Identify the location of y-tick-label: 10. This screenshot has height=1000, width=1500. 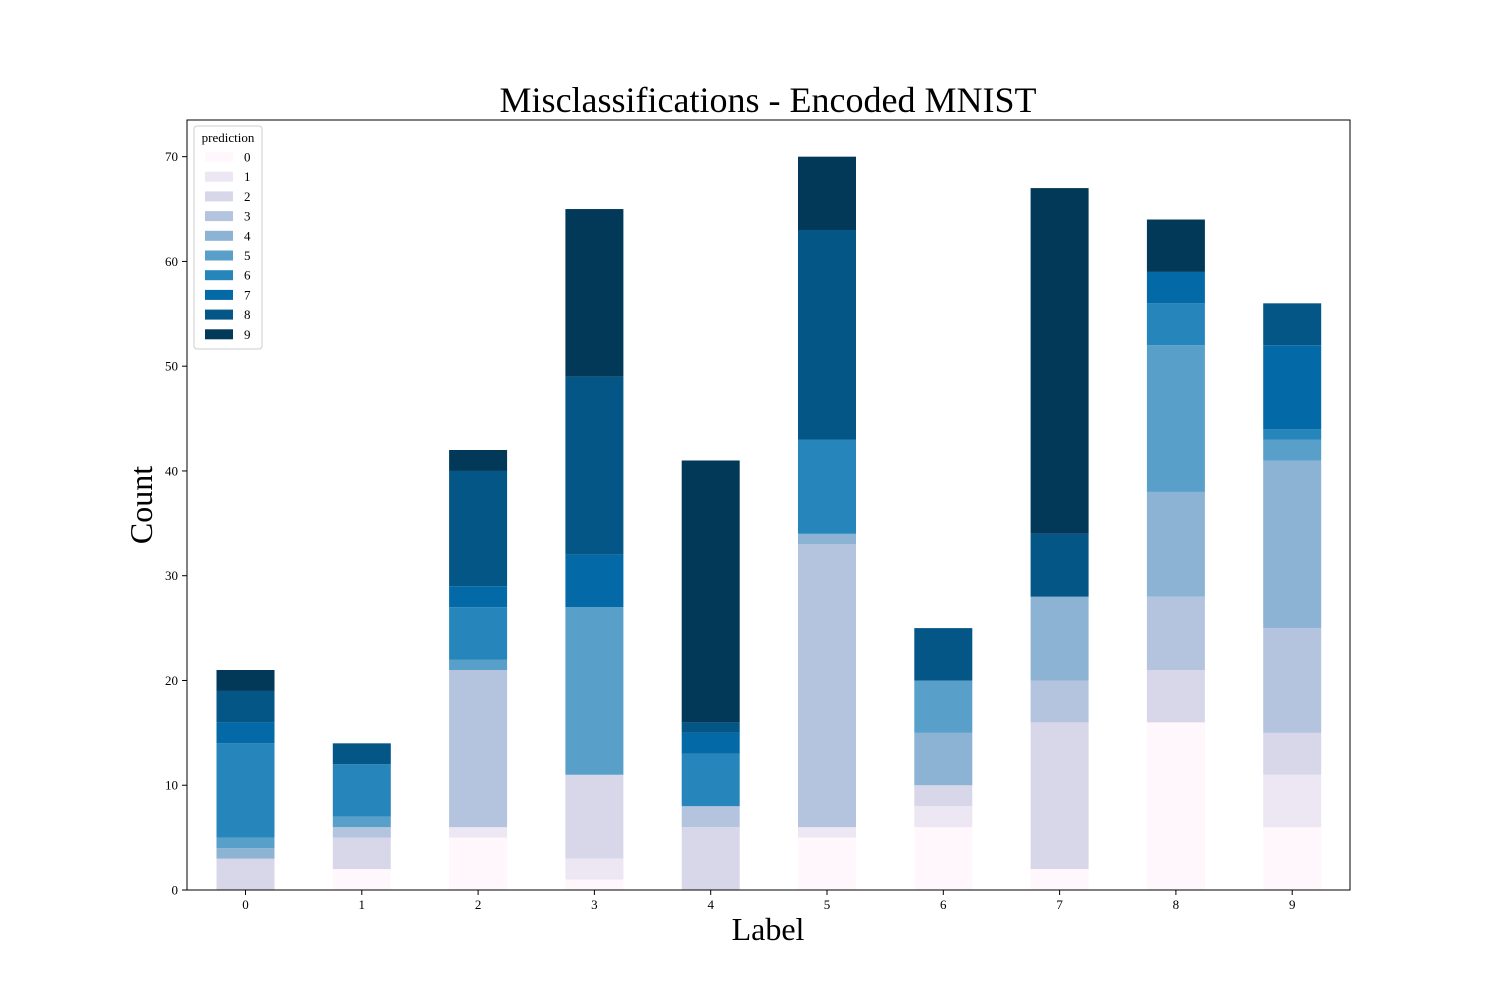
(171, 785).